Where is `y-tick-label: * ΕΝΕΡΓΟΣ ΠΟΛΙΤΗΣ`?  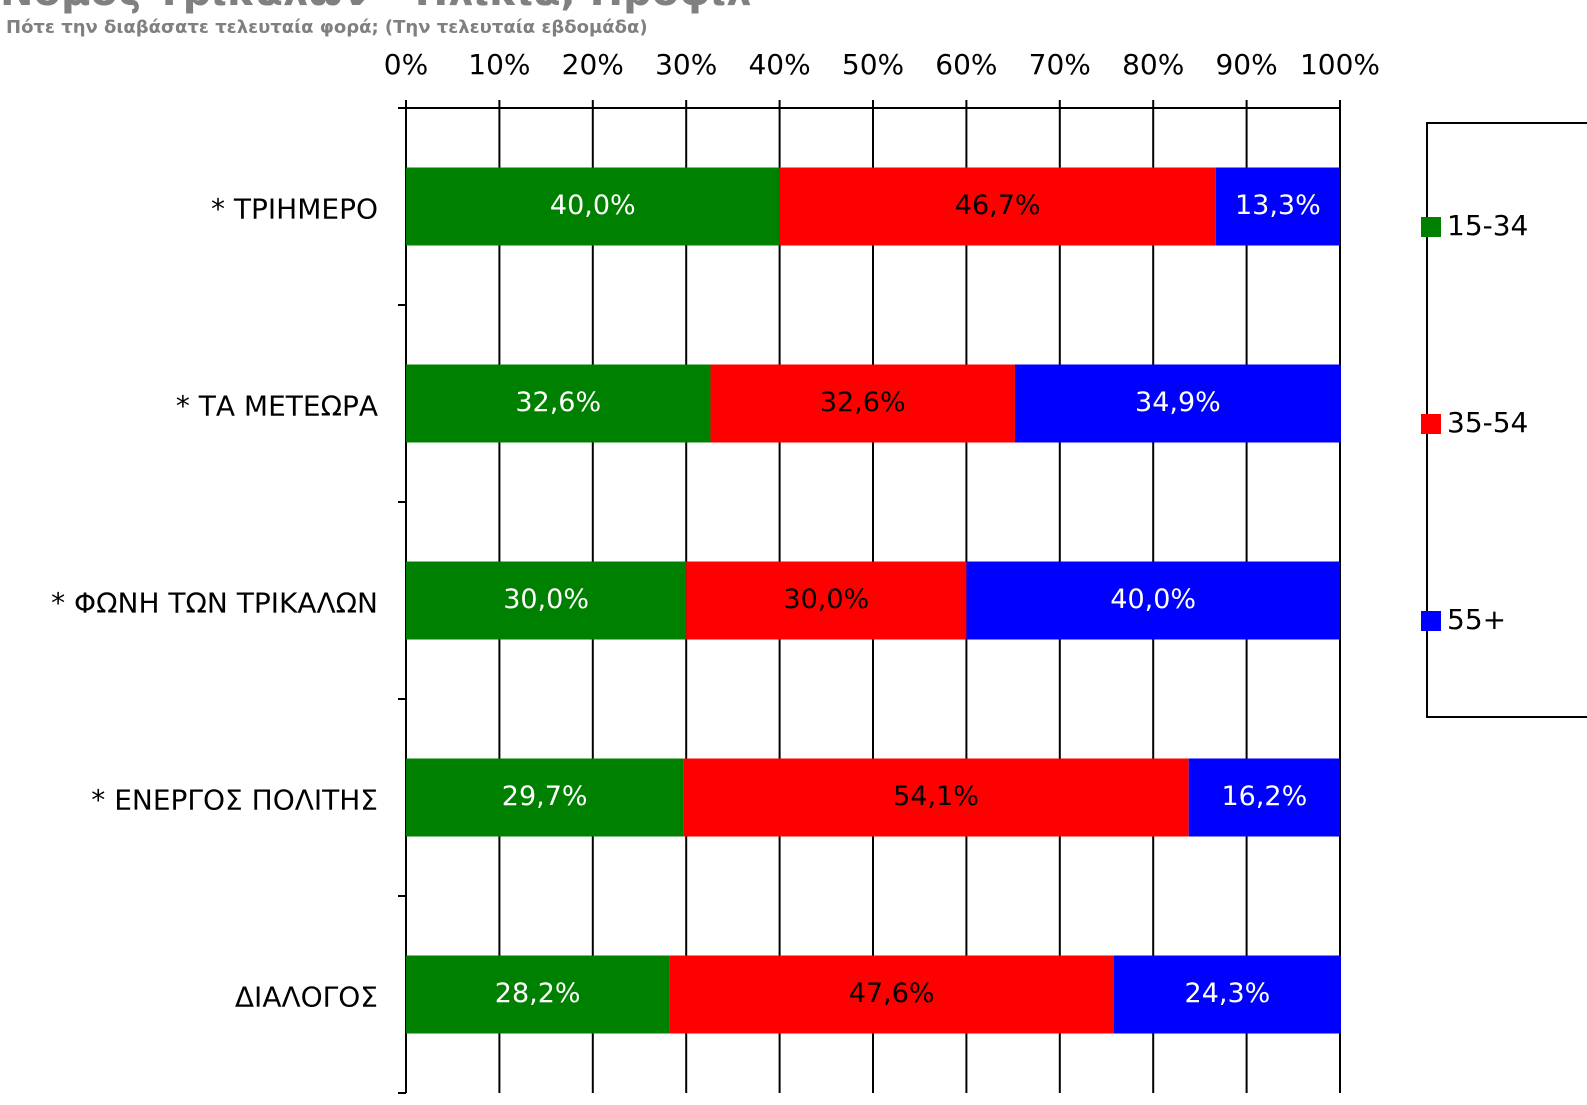 y-tick-label: * ΕΝΕΡΓΟΣ ΠΟΛΙΤΗΣ is located at coordinates (234, 800).